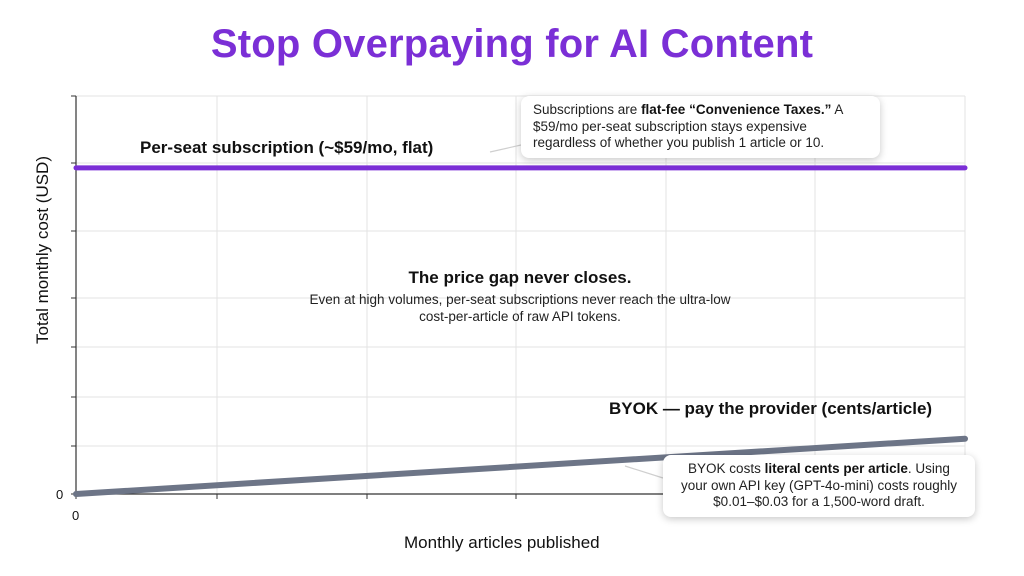 The image size is (1024, 576). Describe the element at coordinates (644, 472) in the screenshot. I see `byok-callout-connector` at that location.